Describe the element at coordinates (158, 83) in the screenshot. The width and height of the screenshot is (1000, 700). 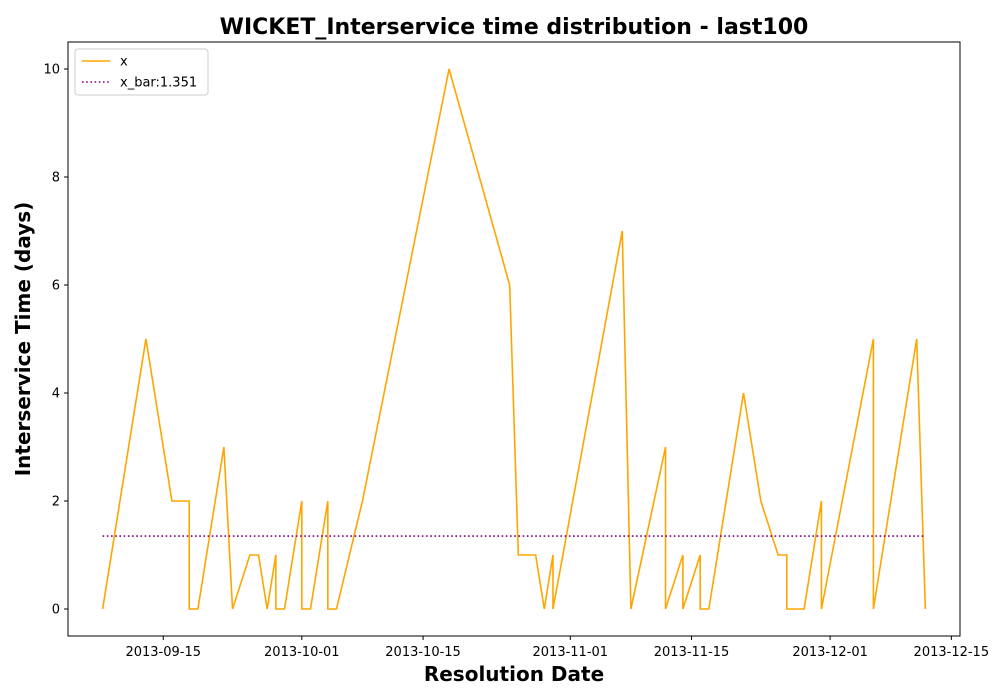
I see `legend-label: x_bar:1.351` at that location.